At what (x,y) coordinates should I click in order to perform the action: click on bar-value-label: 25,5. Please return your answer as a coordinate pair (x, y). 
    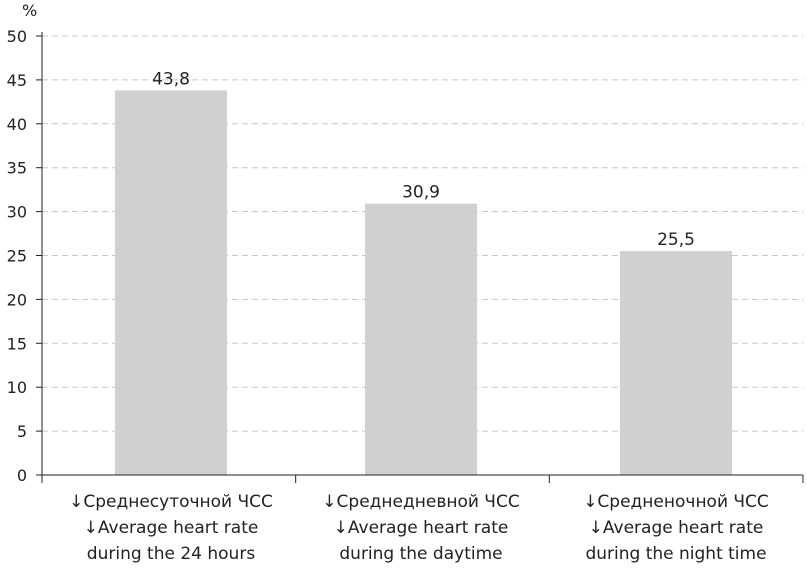
    Looking at the image, I should click on (676, 240).